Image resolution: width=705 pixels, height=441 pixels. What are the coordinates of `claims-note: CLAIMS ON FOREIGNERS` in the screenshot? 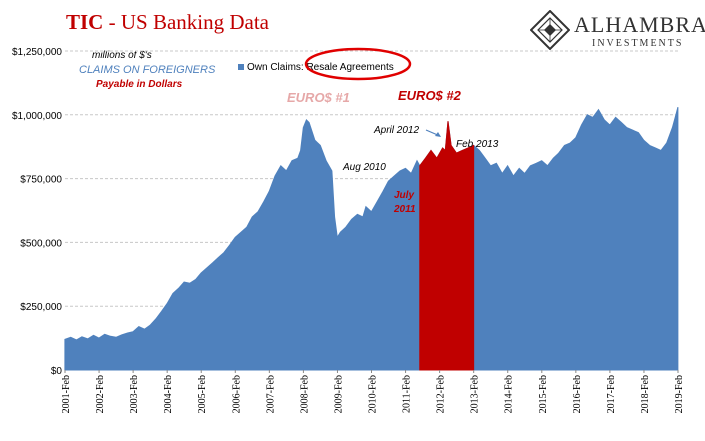 It's located at (147, 70).